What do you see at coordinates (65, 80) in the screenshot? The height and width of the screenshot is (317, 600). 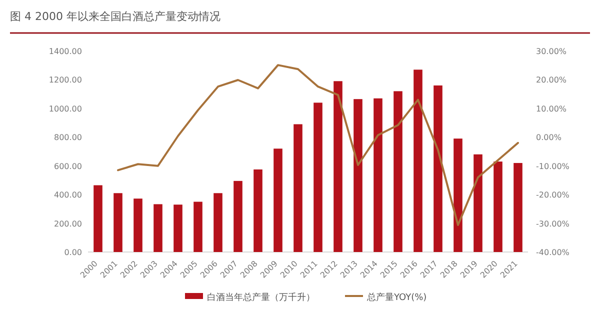 I see `y-tick-label: 1200.00` at bounding box center [65, 80].